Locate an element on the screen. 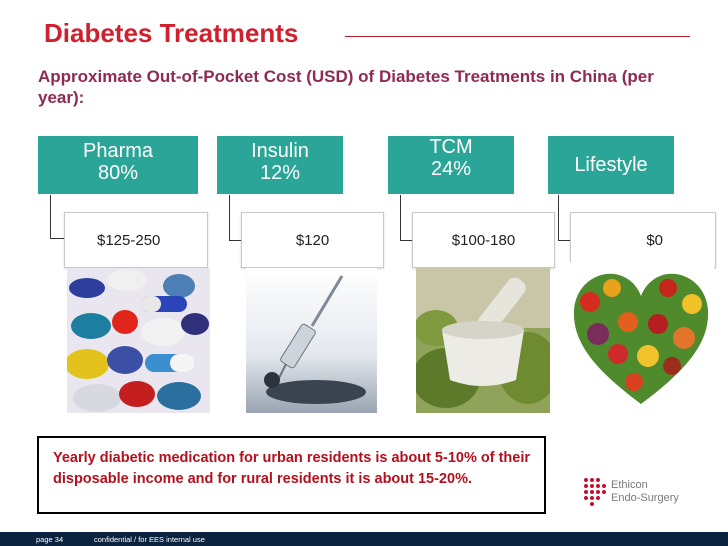 The image size is (728, 546). syringe-photo is located at coordinates (311, 340).